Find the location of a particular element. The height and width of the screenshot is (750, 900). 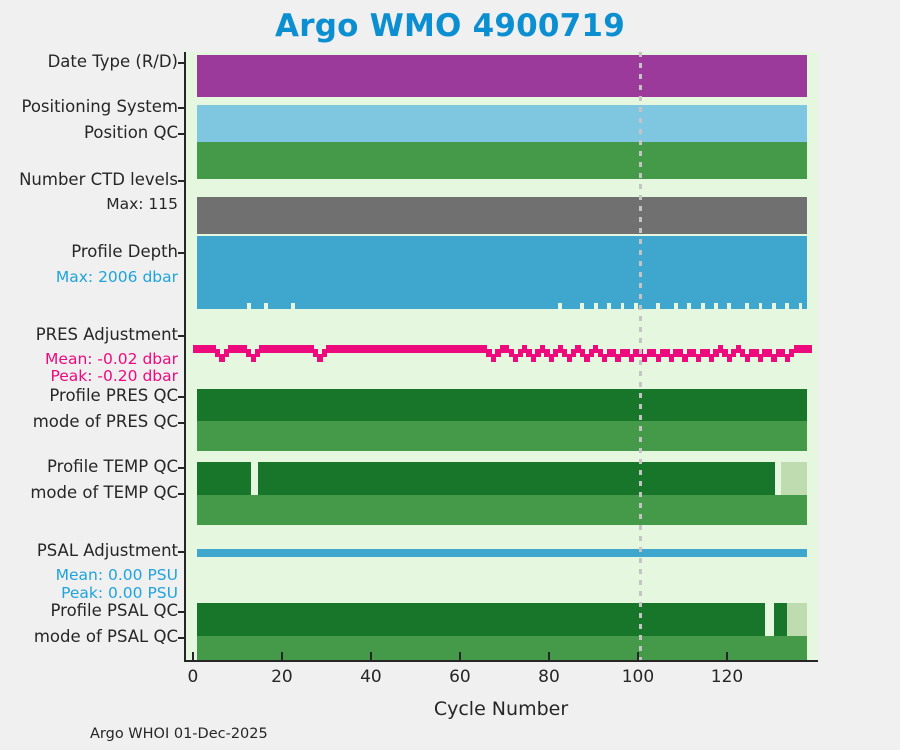

band-profile-temp-qc-light is located at coordinates (783, 478).